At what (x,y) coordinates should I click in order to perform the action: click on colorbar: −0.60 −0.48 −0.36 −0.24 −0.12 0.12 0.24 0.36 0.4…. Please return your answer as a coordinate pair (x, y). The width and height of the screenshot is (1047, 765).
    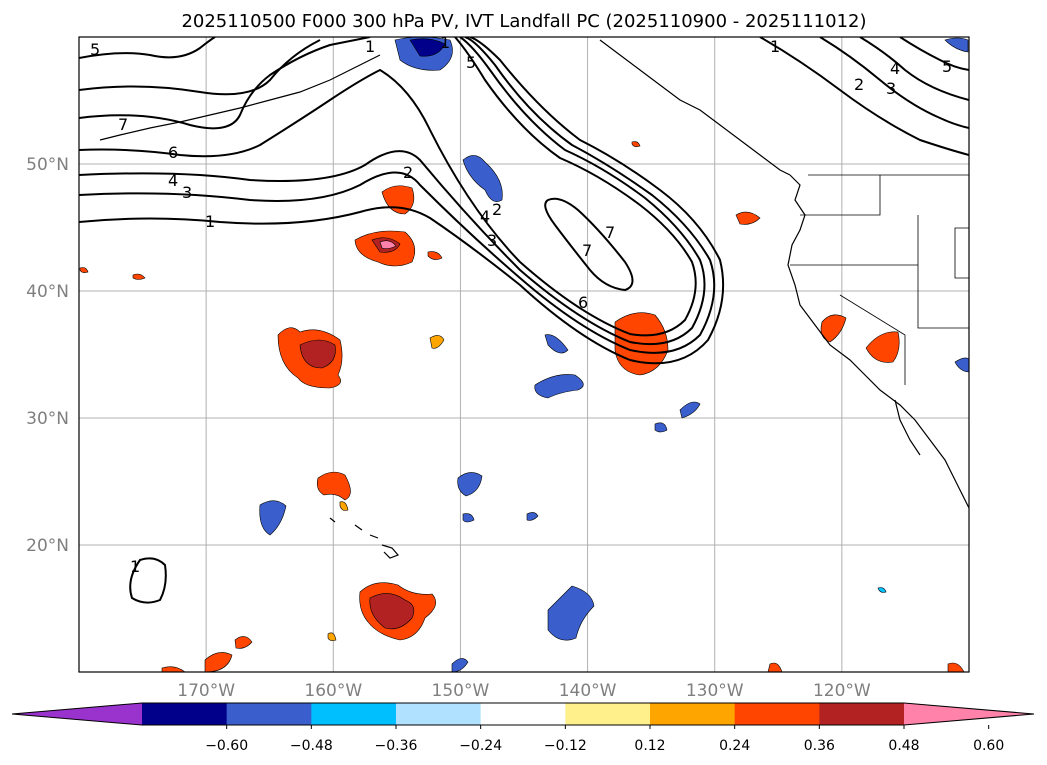
    Looking at the image, I should click on (523, 728).